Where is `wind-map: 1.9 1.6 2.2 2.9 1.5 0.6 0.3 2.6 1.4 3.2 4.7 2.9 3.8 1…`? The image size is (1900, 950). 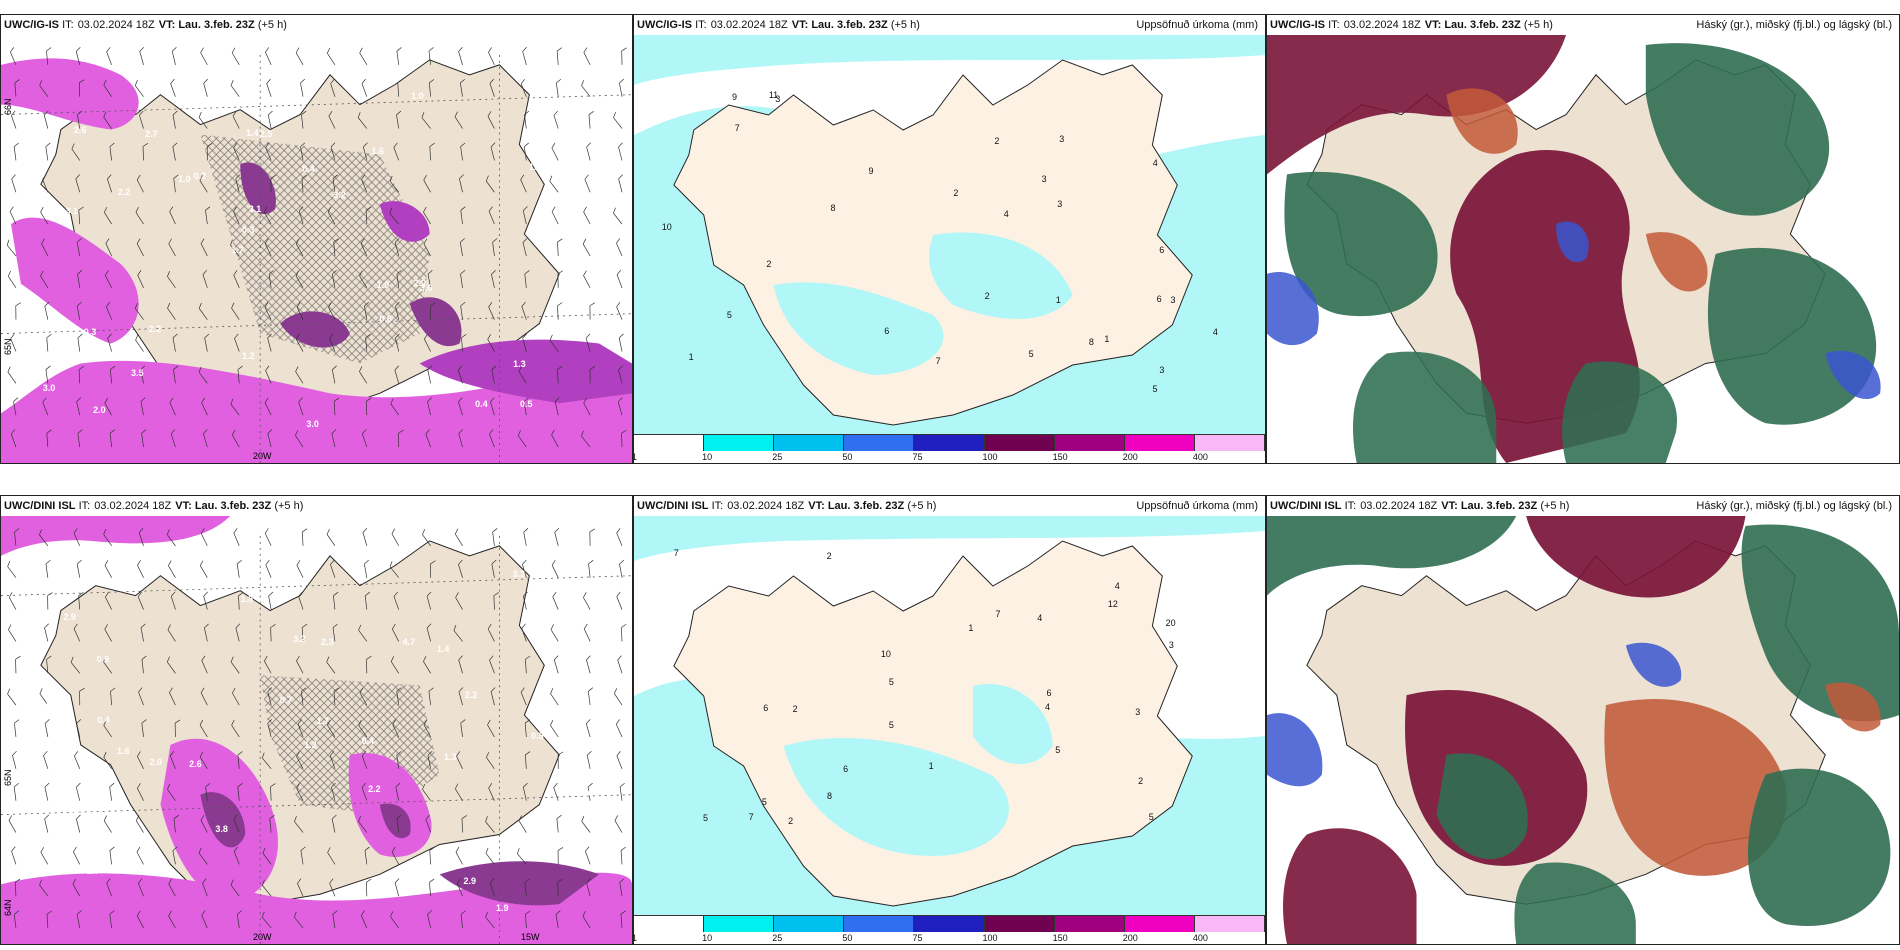 wind-map: 1.9 1.6 2.2 2.9 1.5 0.6 0.3 2.6 1.4 3.2 4.7 2.9 3.8 1… is located at coordinates (316, 730).